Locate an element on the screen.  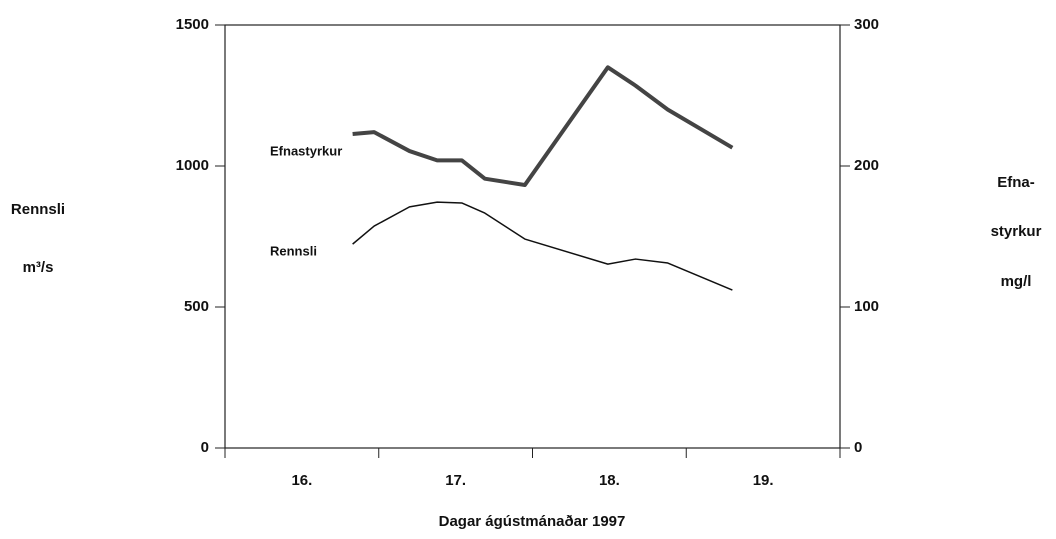
y-tick-label: 0 is located at coordinates (205, 447).